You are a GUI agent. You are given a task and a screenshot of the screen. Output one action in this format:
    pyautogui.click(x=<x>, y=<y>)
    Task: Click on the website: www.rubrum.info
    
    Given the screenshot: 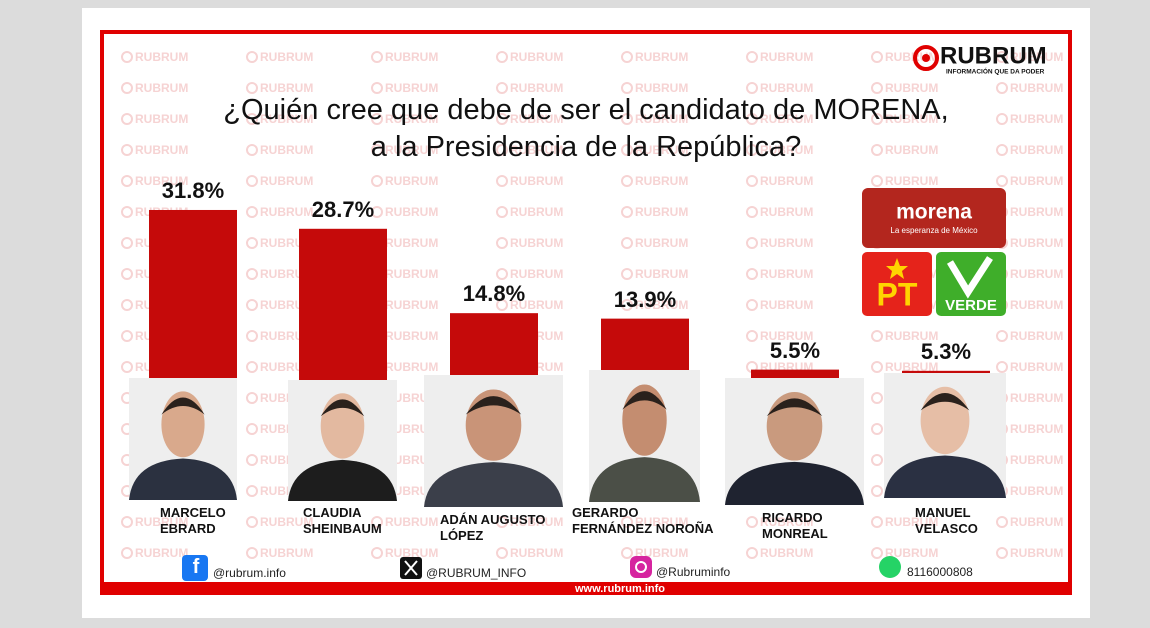 What is the action you would take?
    pyautogui.click(x=619, y=589)
    